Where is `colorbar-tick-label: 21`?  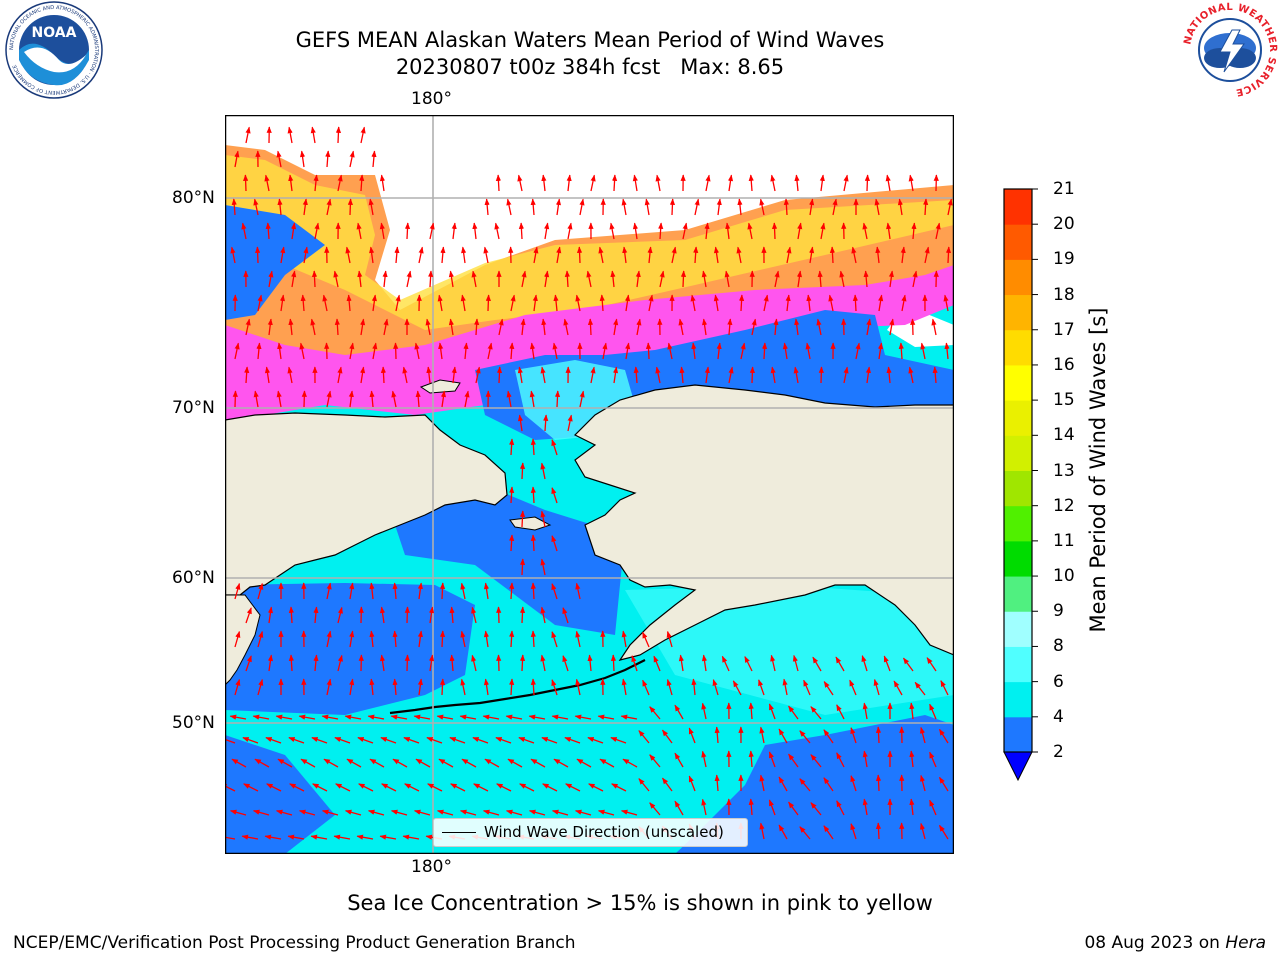
colorbar-tick-label: 21 is located at coordinates (1064, 189).